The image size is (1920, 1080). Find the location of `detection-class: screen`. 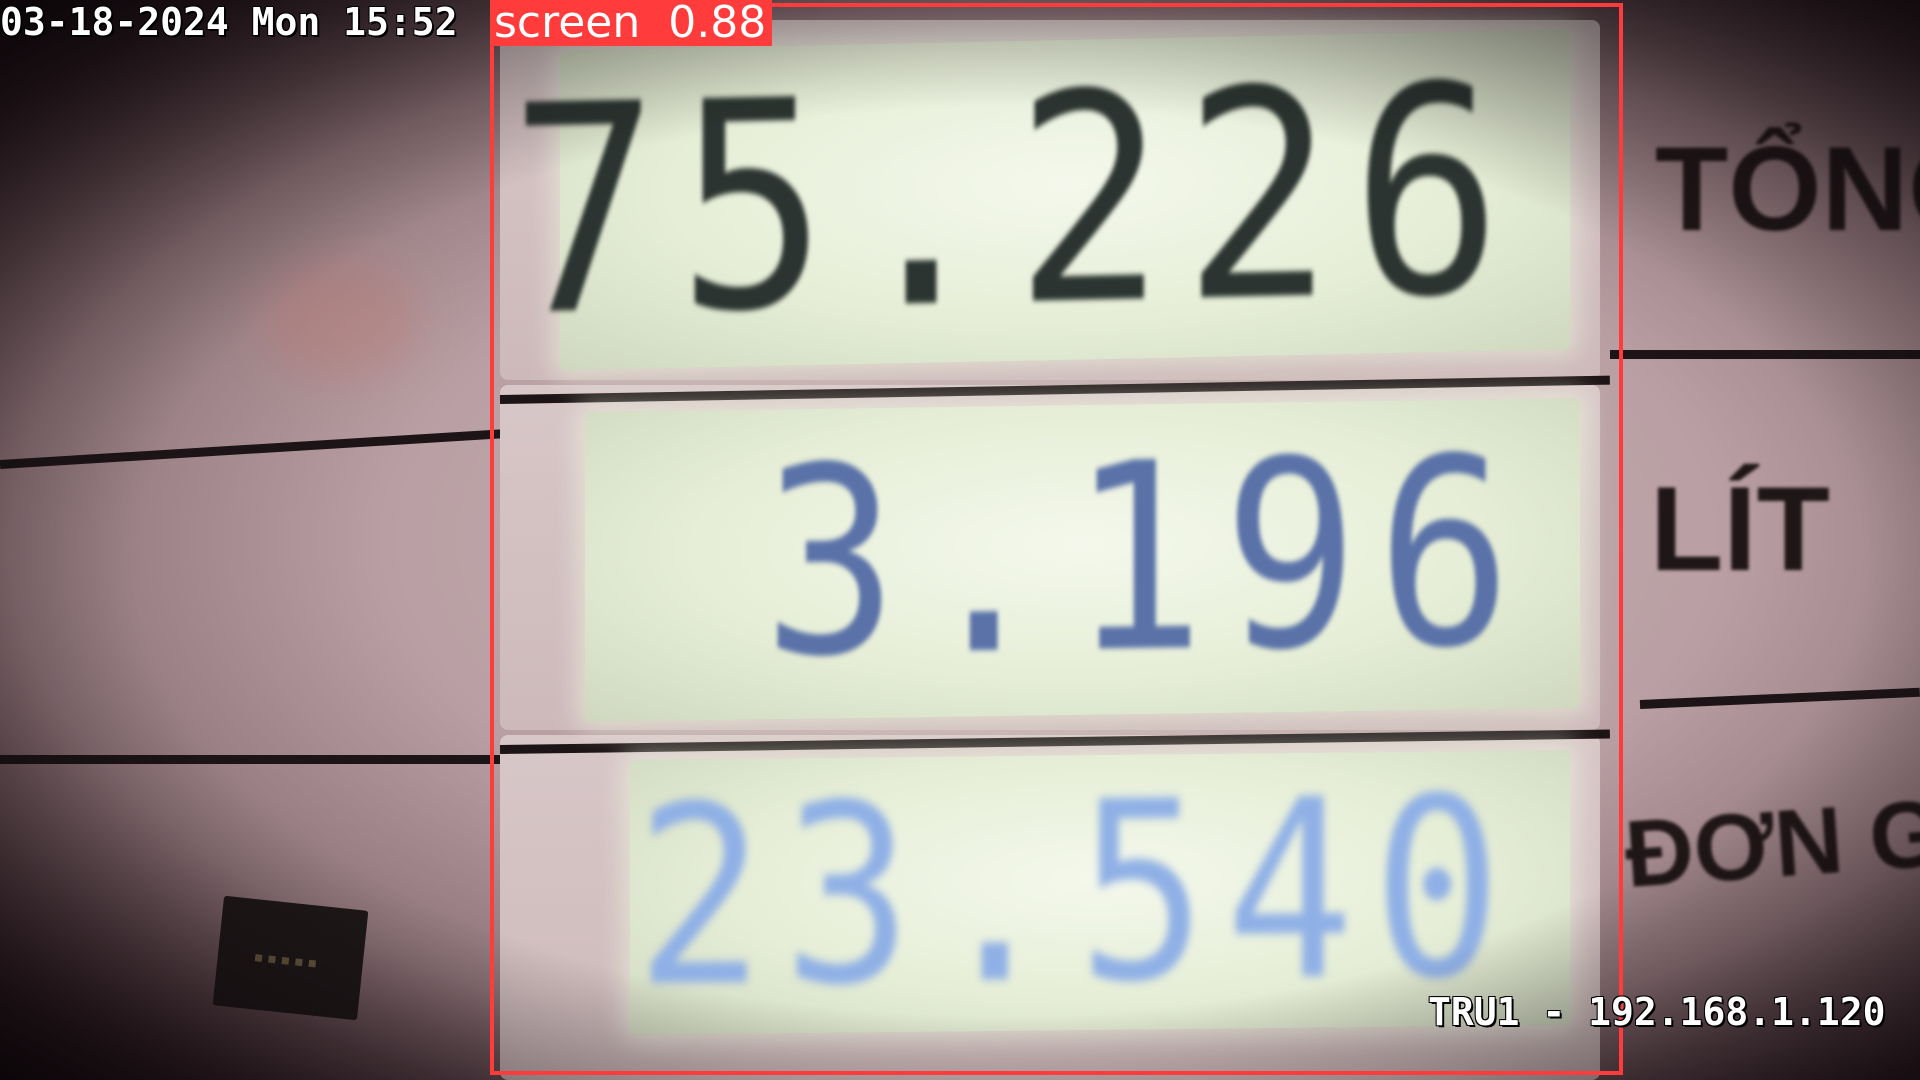

detection-class: screen is located at coordinates (567, 24).